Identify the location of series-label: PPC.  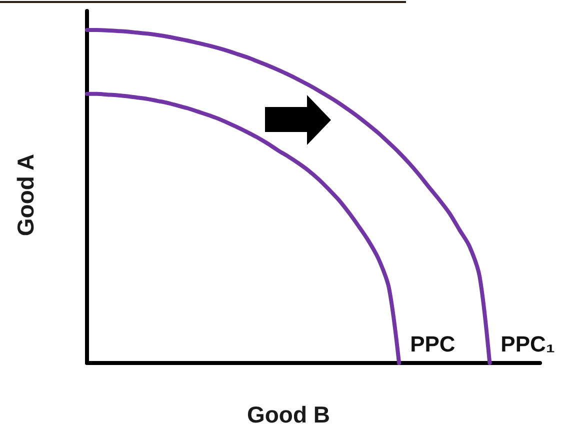
(433, 344).